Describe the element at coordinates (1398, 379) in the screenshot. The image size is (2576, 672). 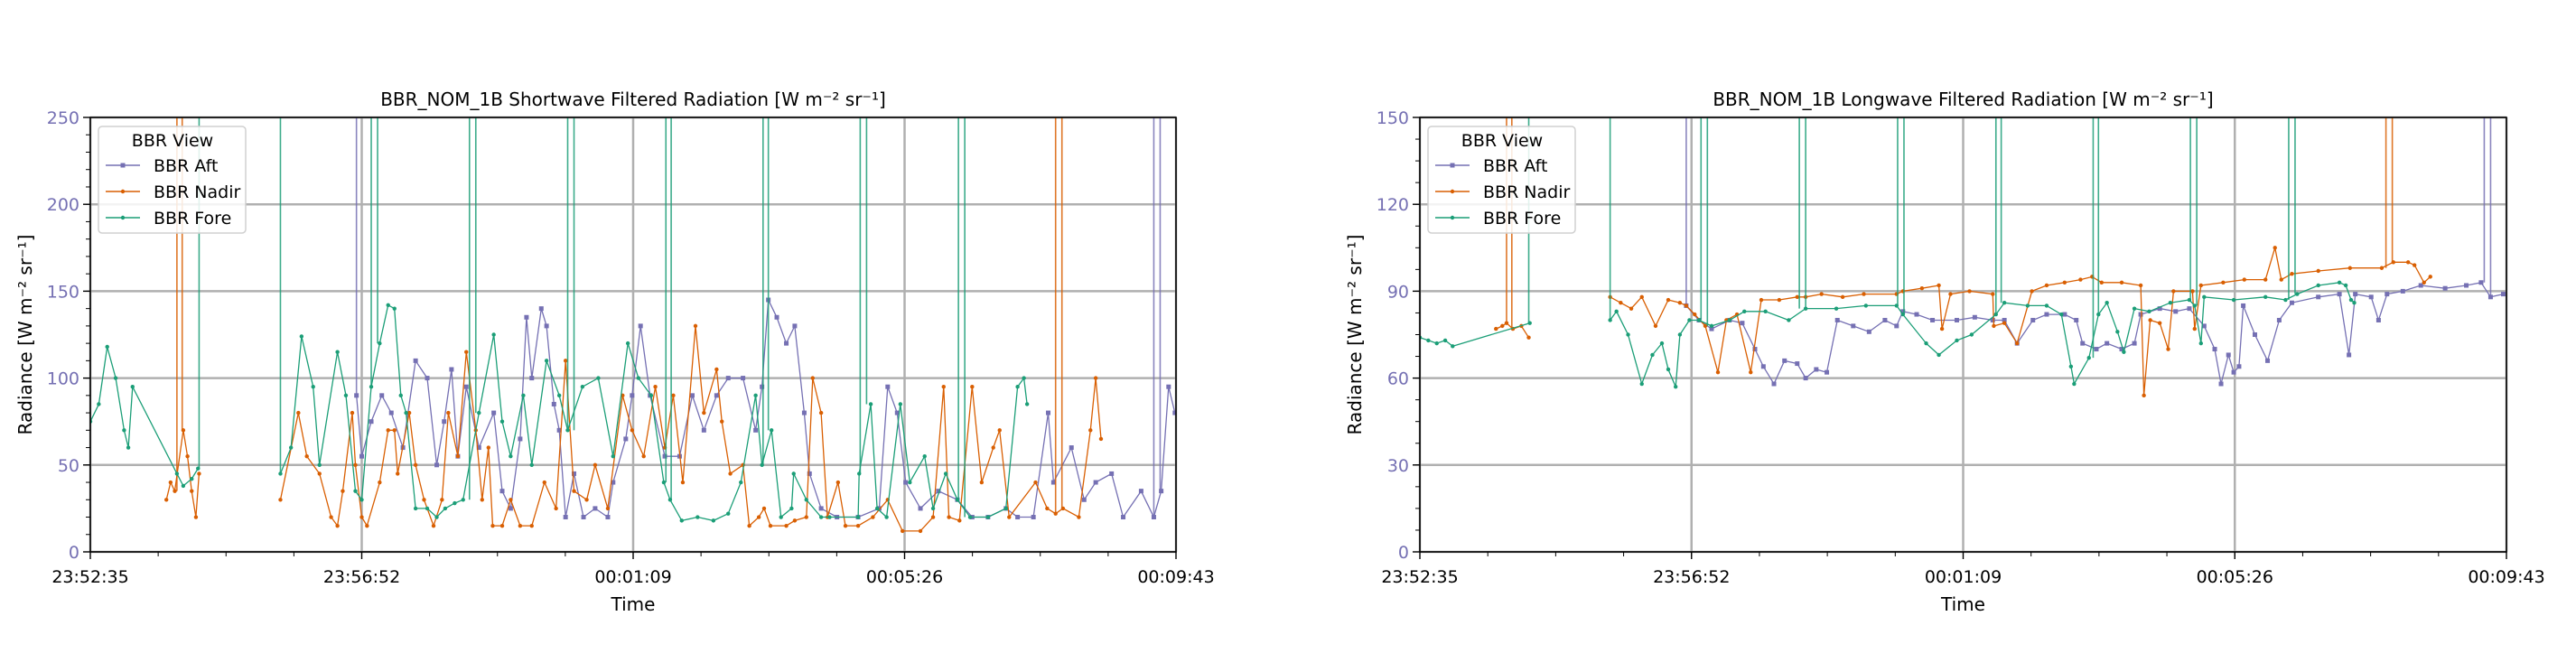
I see `y-tick-label: 60` at that location.